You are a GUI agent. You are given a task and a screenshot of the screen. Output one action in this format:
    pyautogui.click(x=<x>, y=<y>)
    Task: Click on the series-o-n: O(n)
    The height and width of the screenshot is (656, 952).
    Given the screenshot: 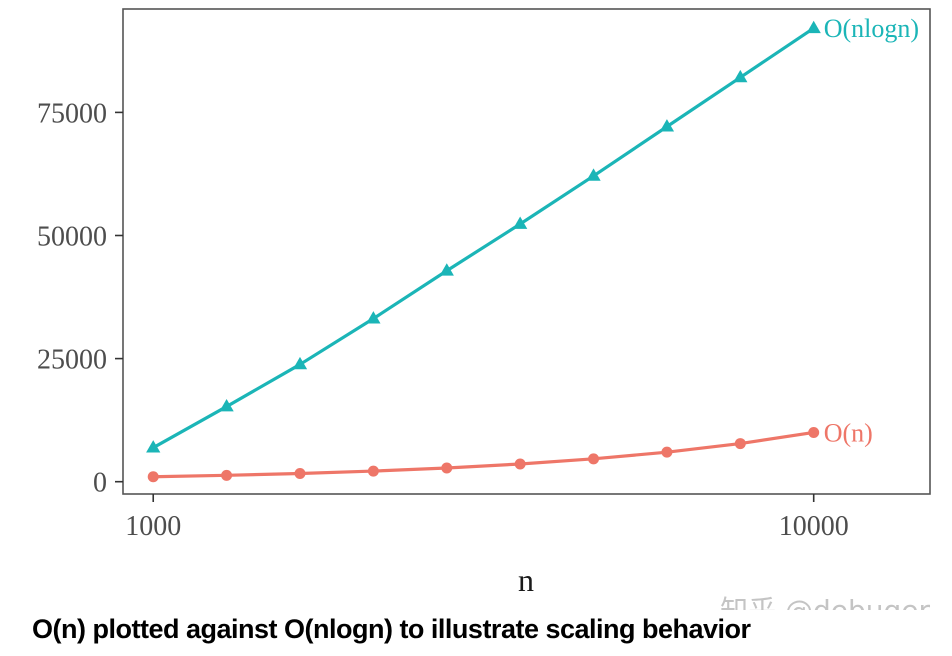 What is the action you would take?
    pyautogui.click(x=510, y=450)
    